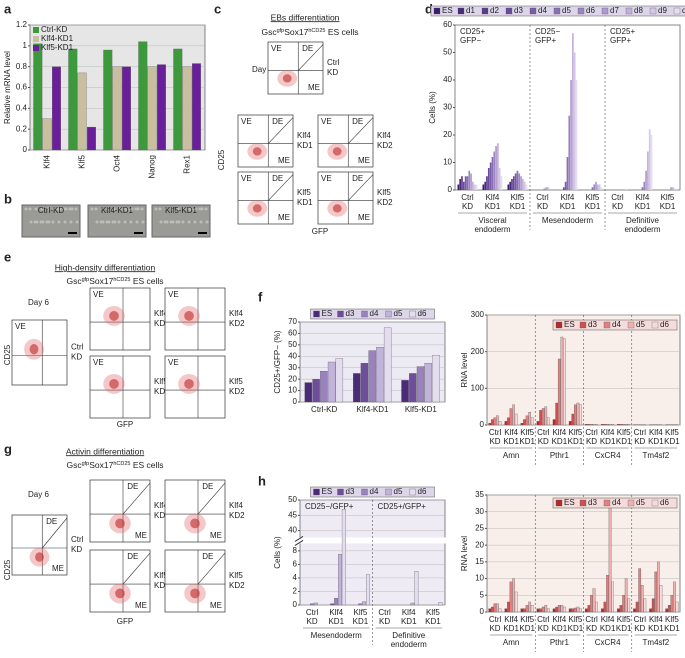 This screenshot has width=685, height=658. What do you see at coordinates (296, 32) in the screenshot?
I see `title-part: Sox17` at bounding box center [296, 32].